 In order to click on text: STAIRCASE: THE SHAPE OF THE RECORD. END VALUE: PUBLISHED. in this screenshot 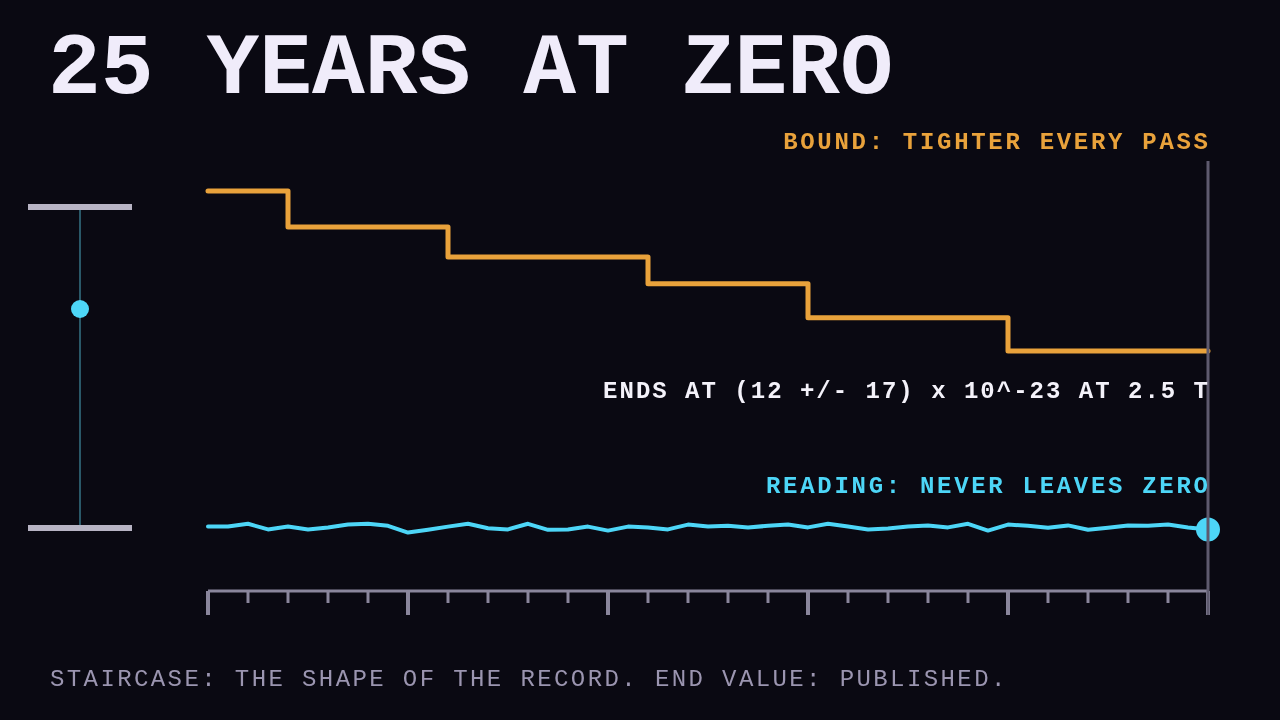, I will do `click(529, 679)`.